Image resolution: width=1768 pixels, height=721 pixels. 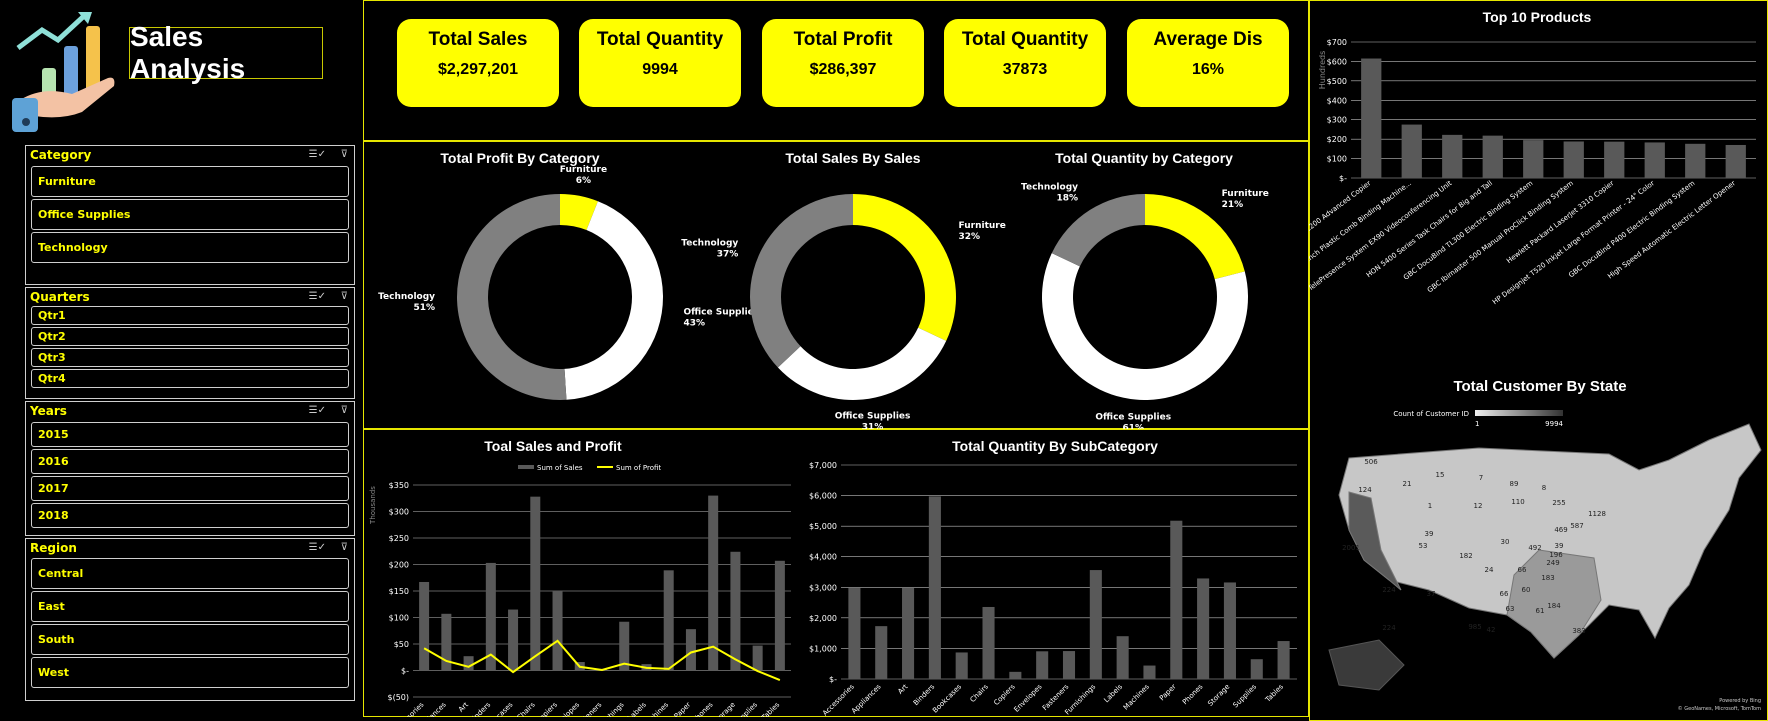 What do you see at coordinates (1740, 701) in the screenshot?
I see `map-credit: Powered by Bing` at bounding box center [1740, 701].